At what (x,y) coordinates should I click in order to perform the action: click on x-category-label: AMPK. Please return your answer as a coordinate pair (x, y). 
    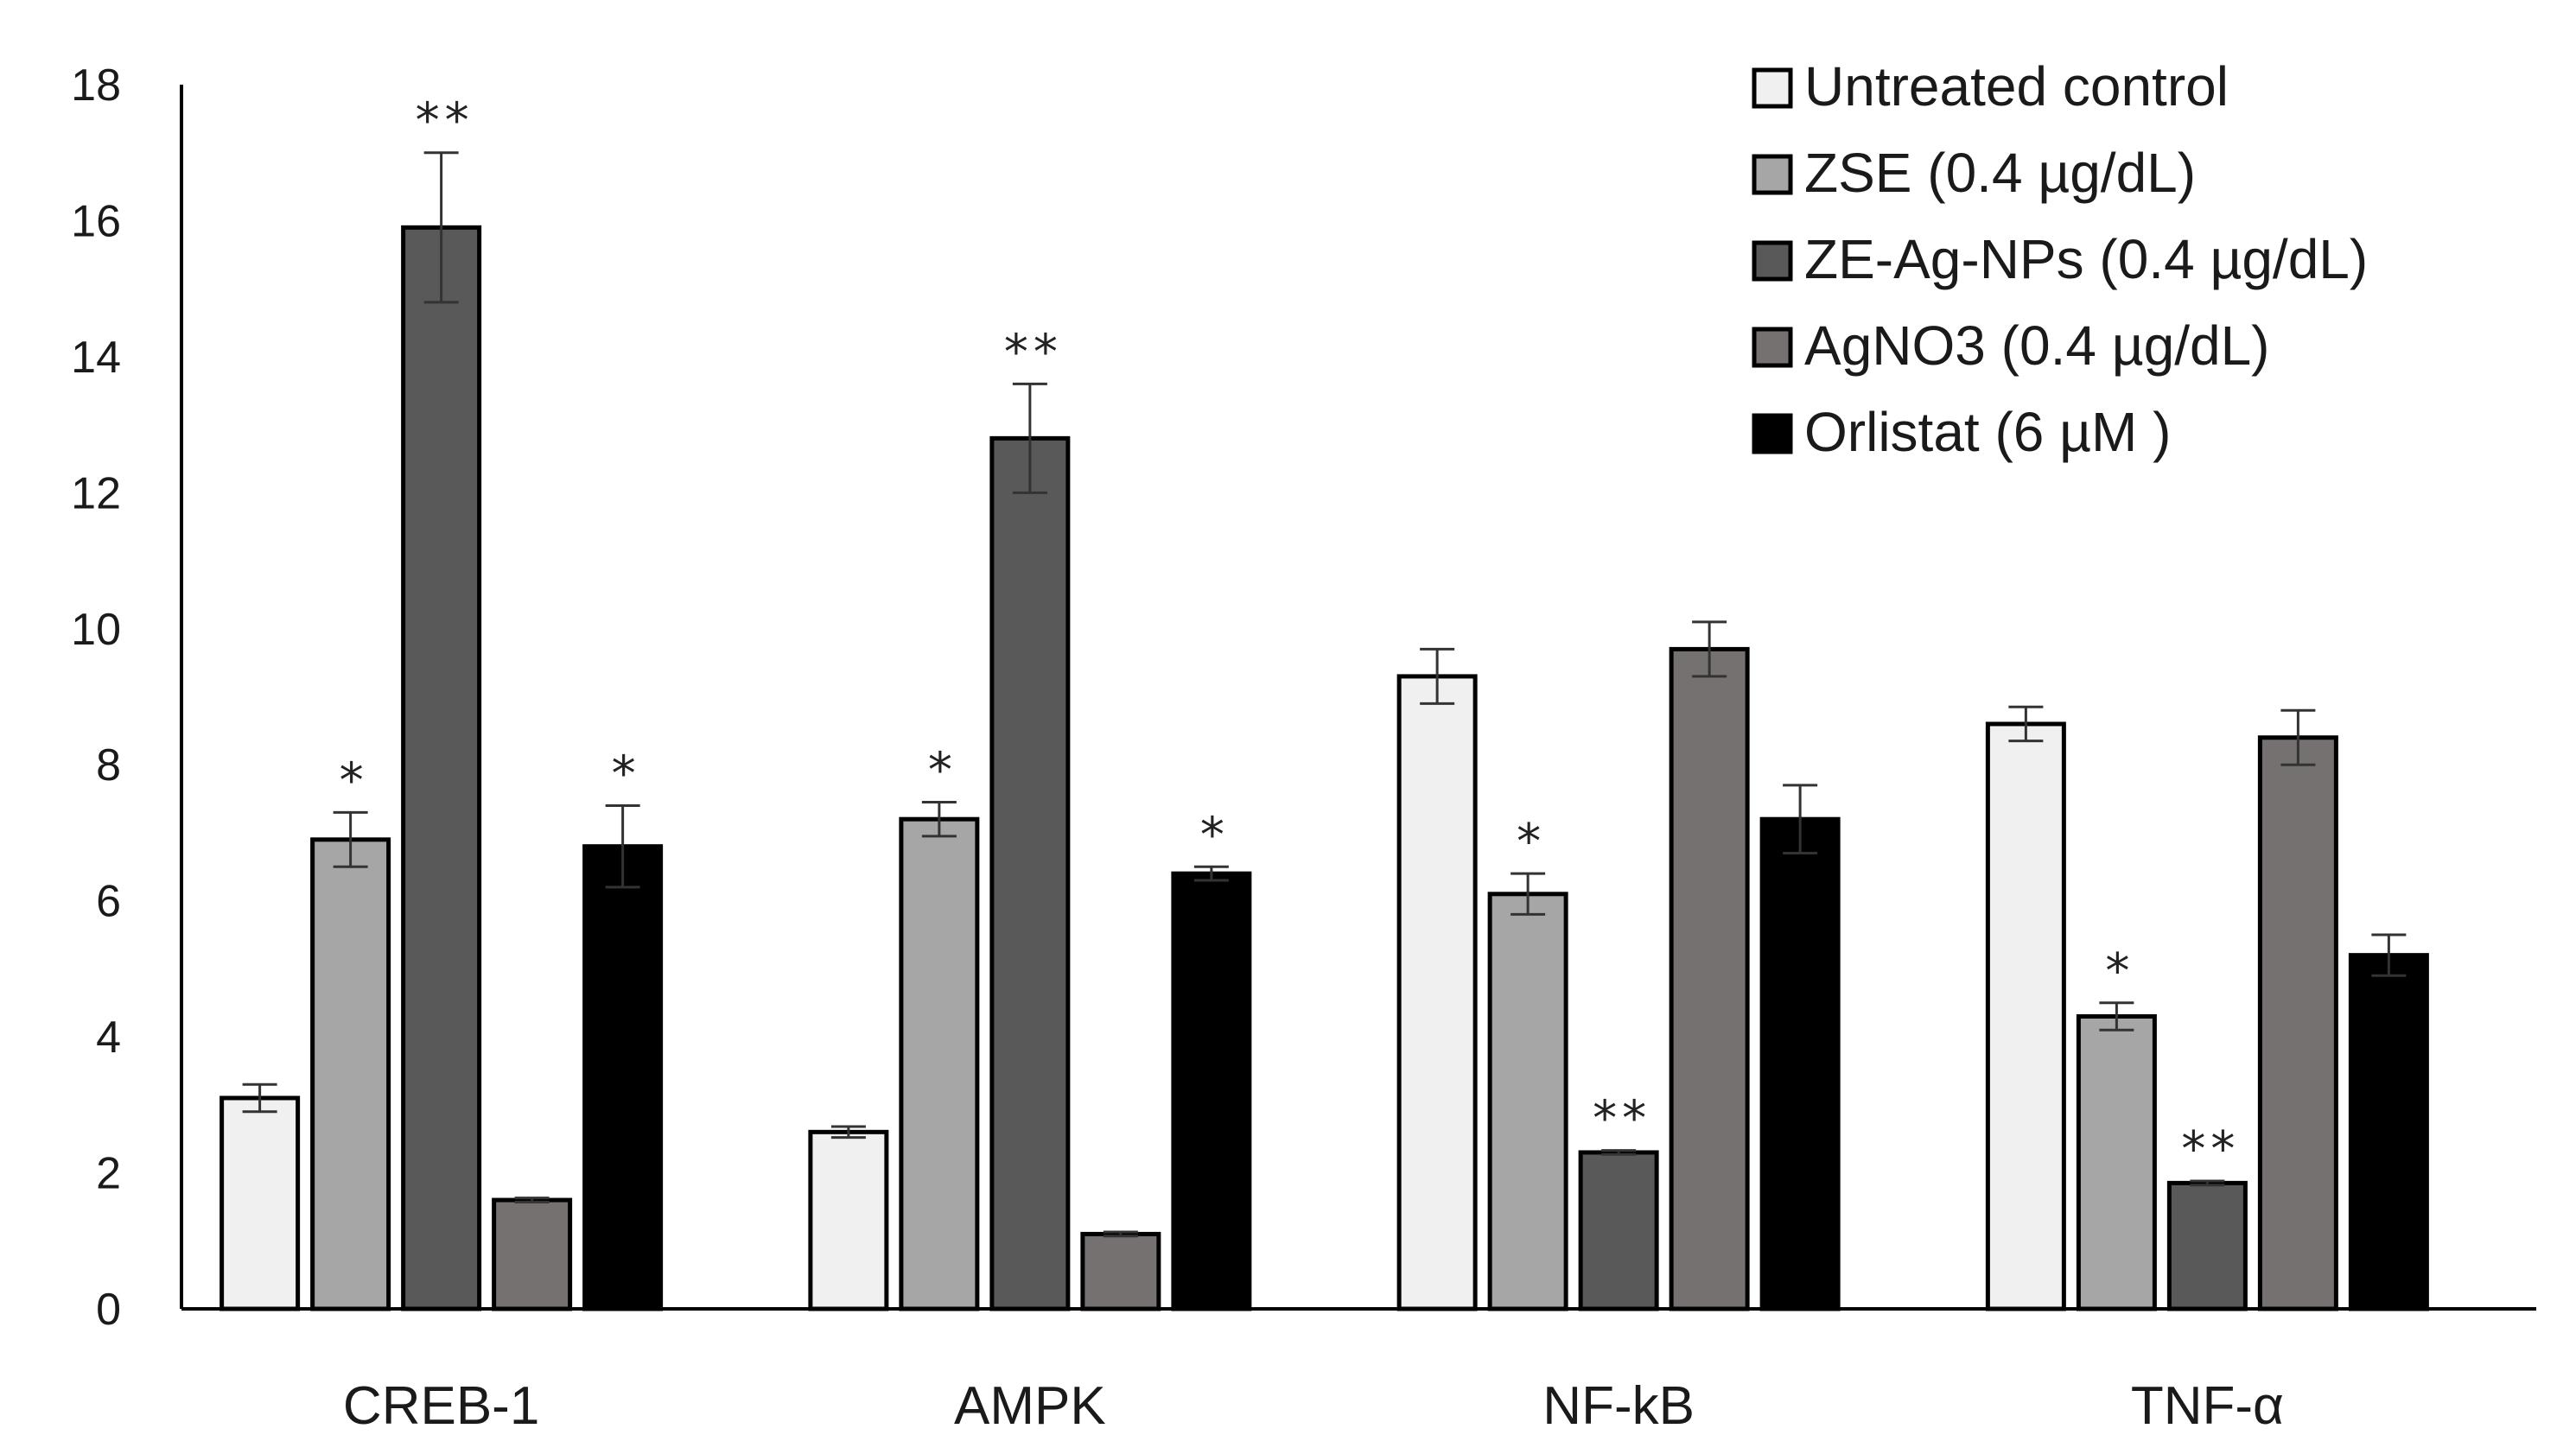
    Looking at the image, I should click on (1030, 1406).